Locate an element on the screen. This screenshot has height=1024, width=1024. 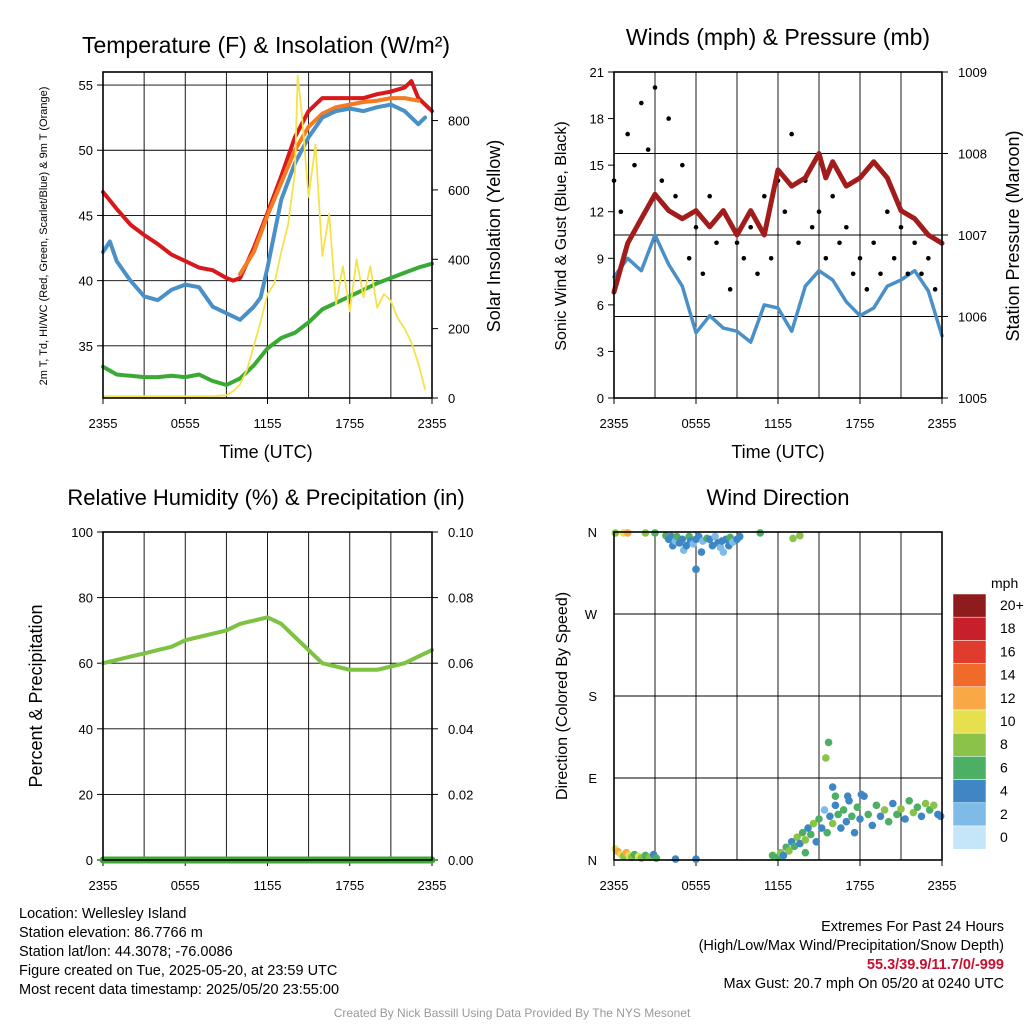
colorbar-label: 12 is located at coordinates (1008, 698).